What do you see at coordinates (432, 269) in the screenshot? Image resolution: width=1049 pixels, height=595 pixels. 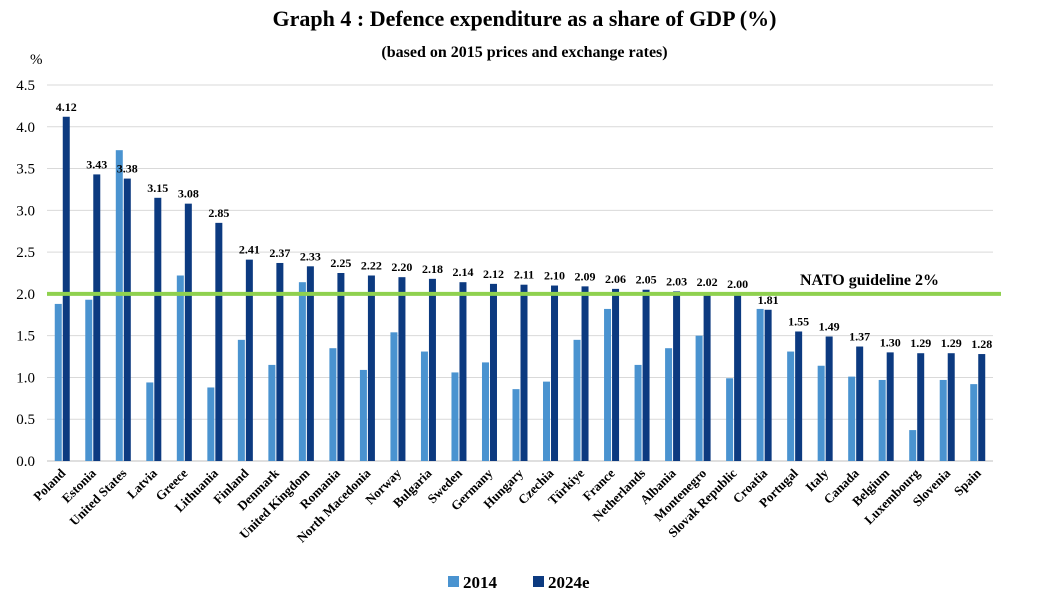 I see `data-label-2024e: 2.18` at bounding box center [432, 269].